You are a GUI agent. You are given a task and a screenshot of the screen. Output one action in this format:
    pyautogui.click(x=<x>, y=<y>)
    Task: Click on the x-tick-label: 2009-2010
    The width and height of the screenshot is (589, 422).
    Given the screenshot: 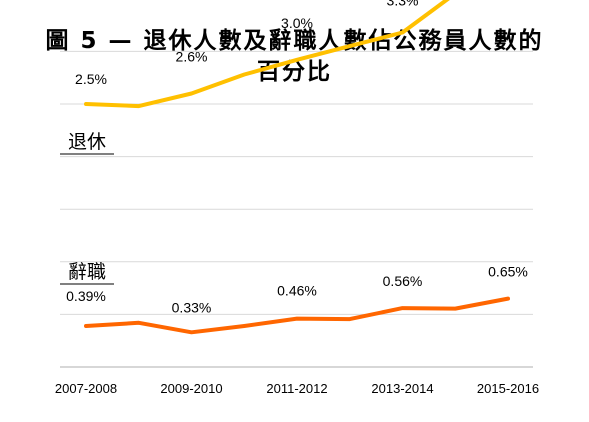 What is the action you would take?
    pyautogui.click(x=191, y=388)
    